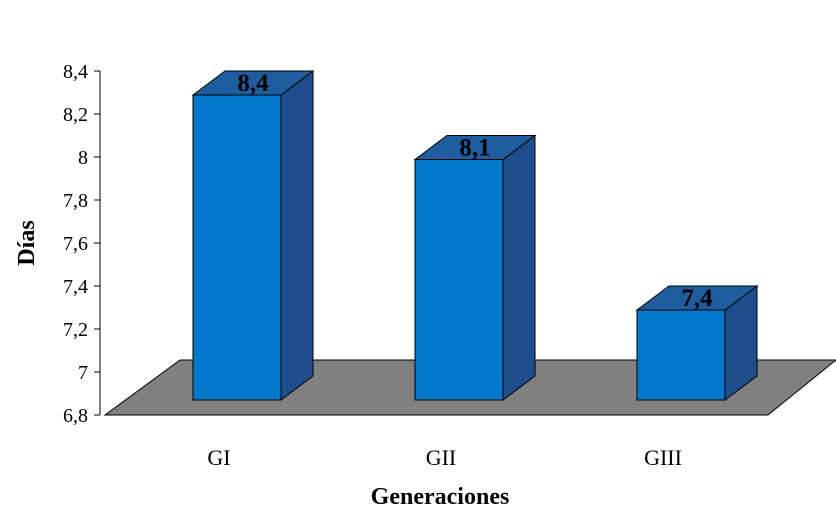 Image resolution: width=836 pixels, height=512 pixels. I want to click on y-axis: 6,8 7 7,2 7,4 7,6 7,8 8 8,2 8,4, so click(82, 244).